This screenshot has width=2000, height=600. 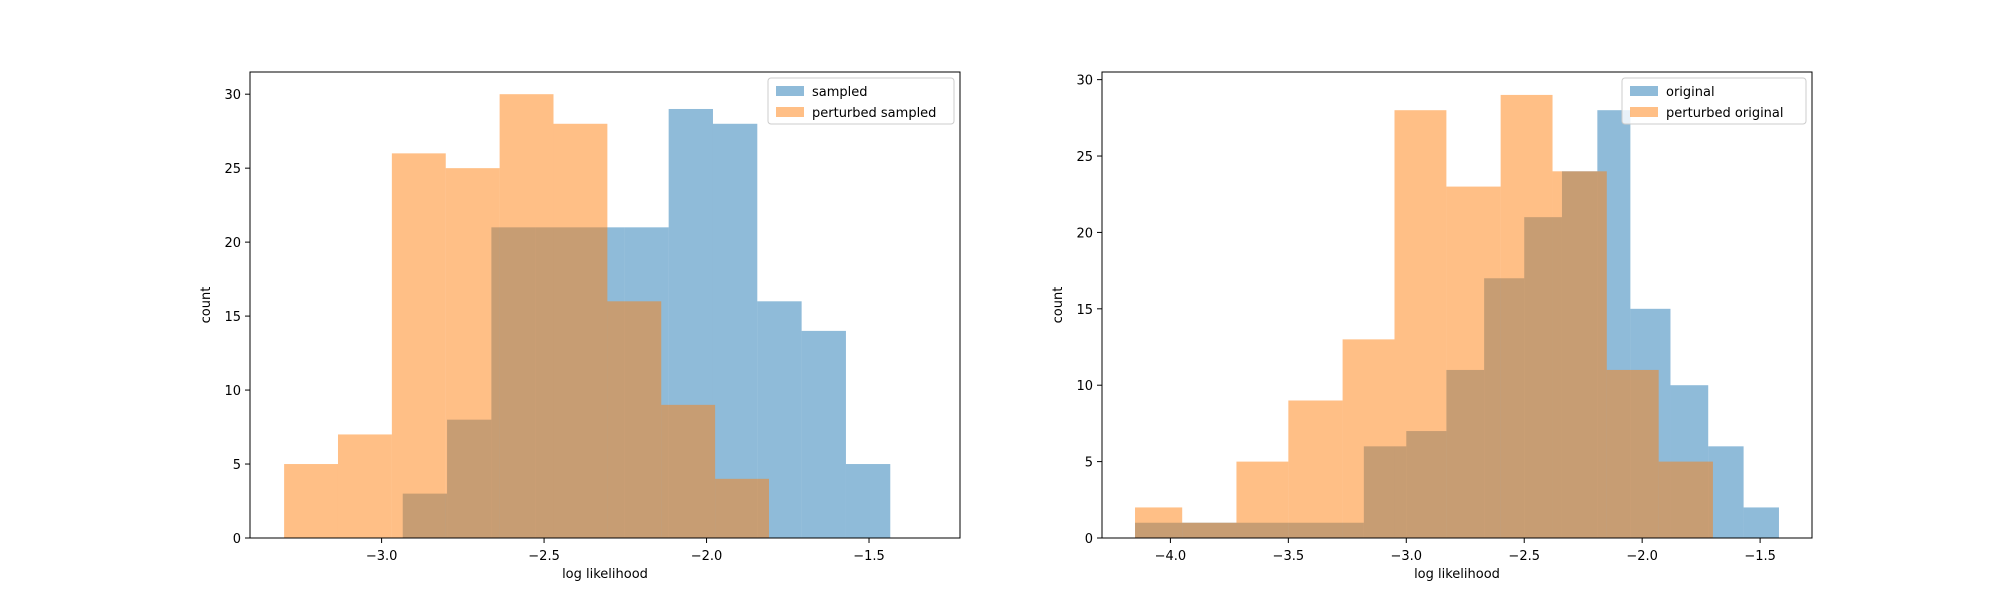 I want to click on legend-label: sampled, so click(x=840, y=92).